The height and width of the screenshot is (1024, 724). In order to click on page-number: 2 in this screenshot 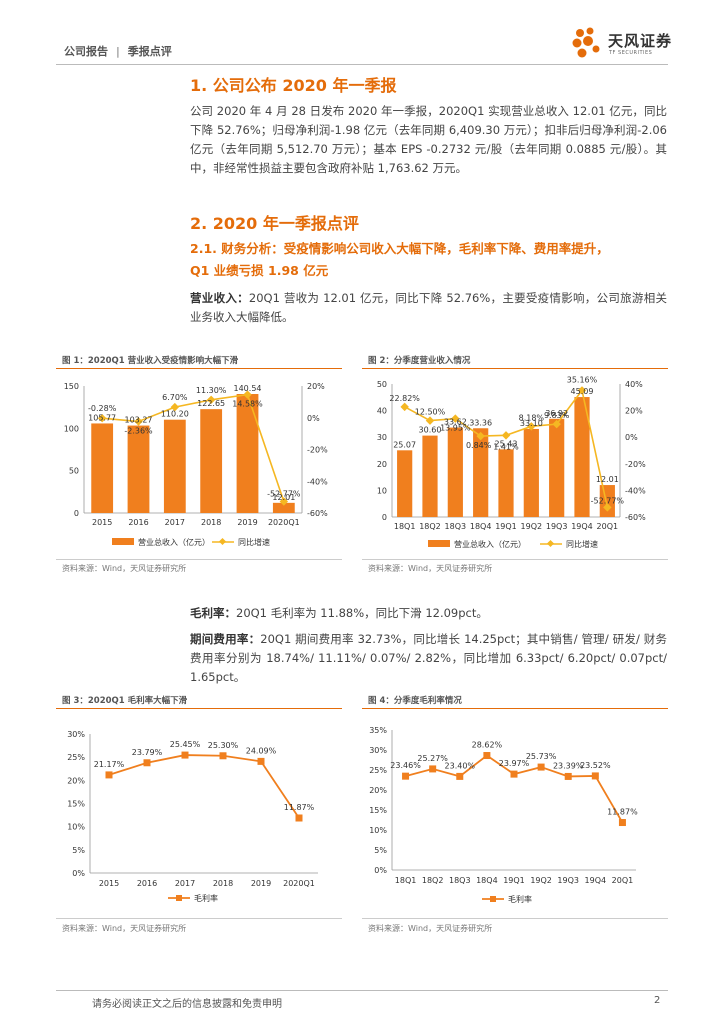, I will do `click(657, 1000)`.